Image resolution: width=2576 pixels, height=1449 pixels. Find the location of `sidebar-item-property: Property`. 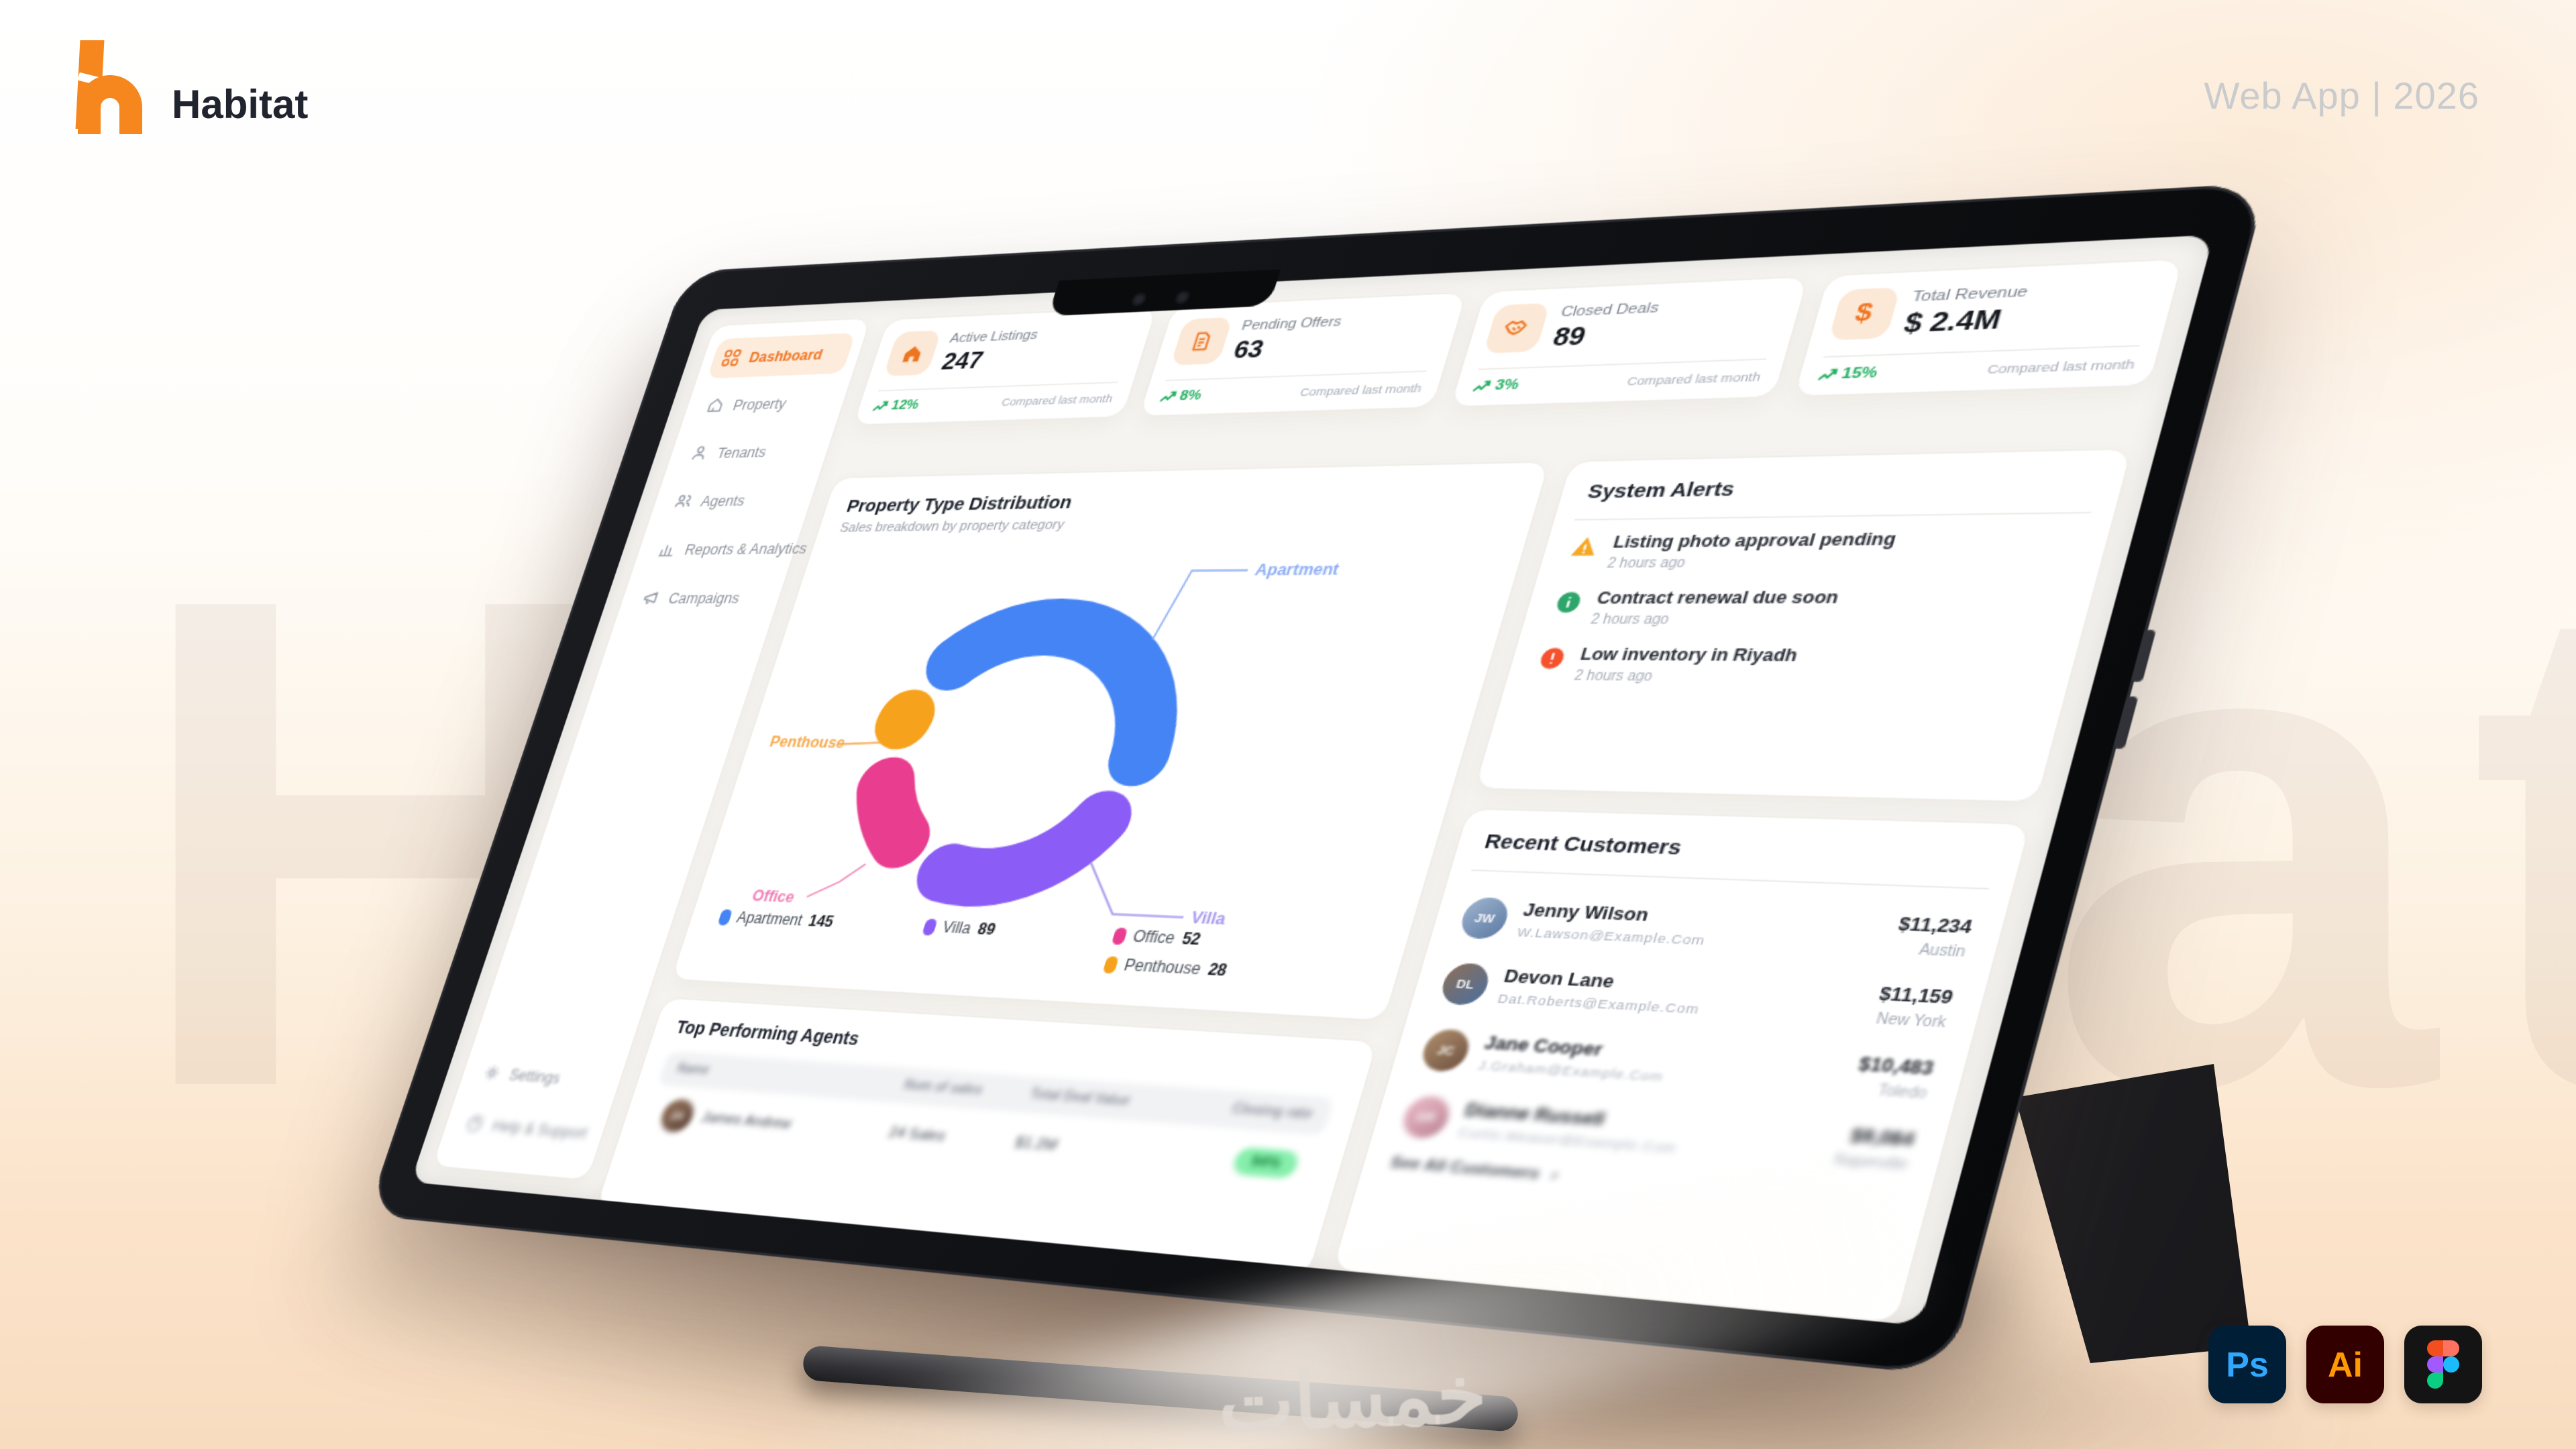

sidebar-item-property: Property is located at coordinates (765, 403).